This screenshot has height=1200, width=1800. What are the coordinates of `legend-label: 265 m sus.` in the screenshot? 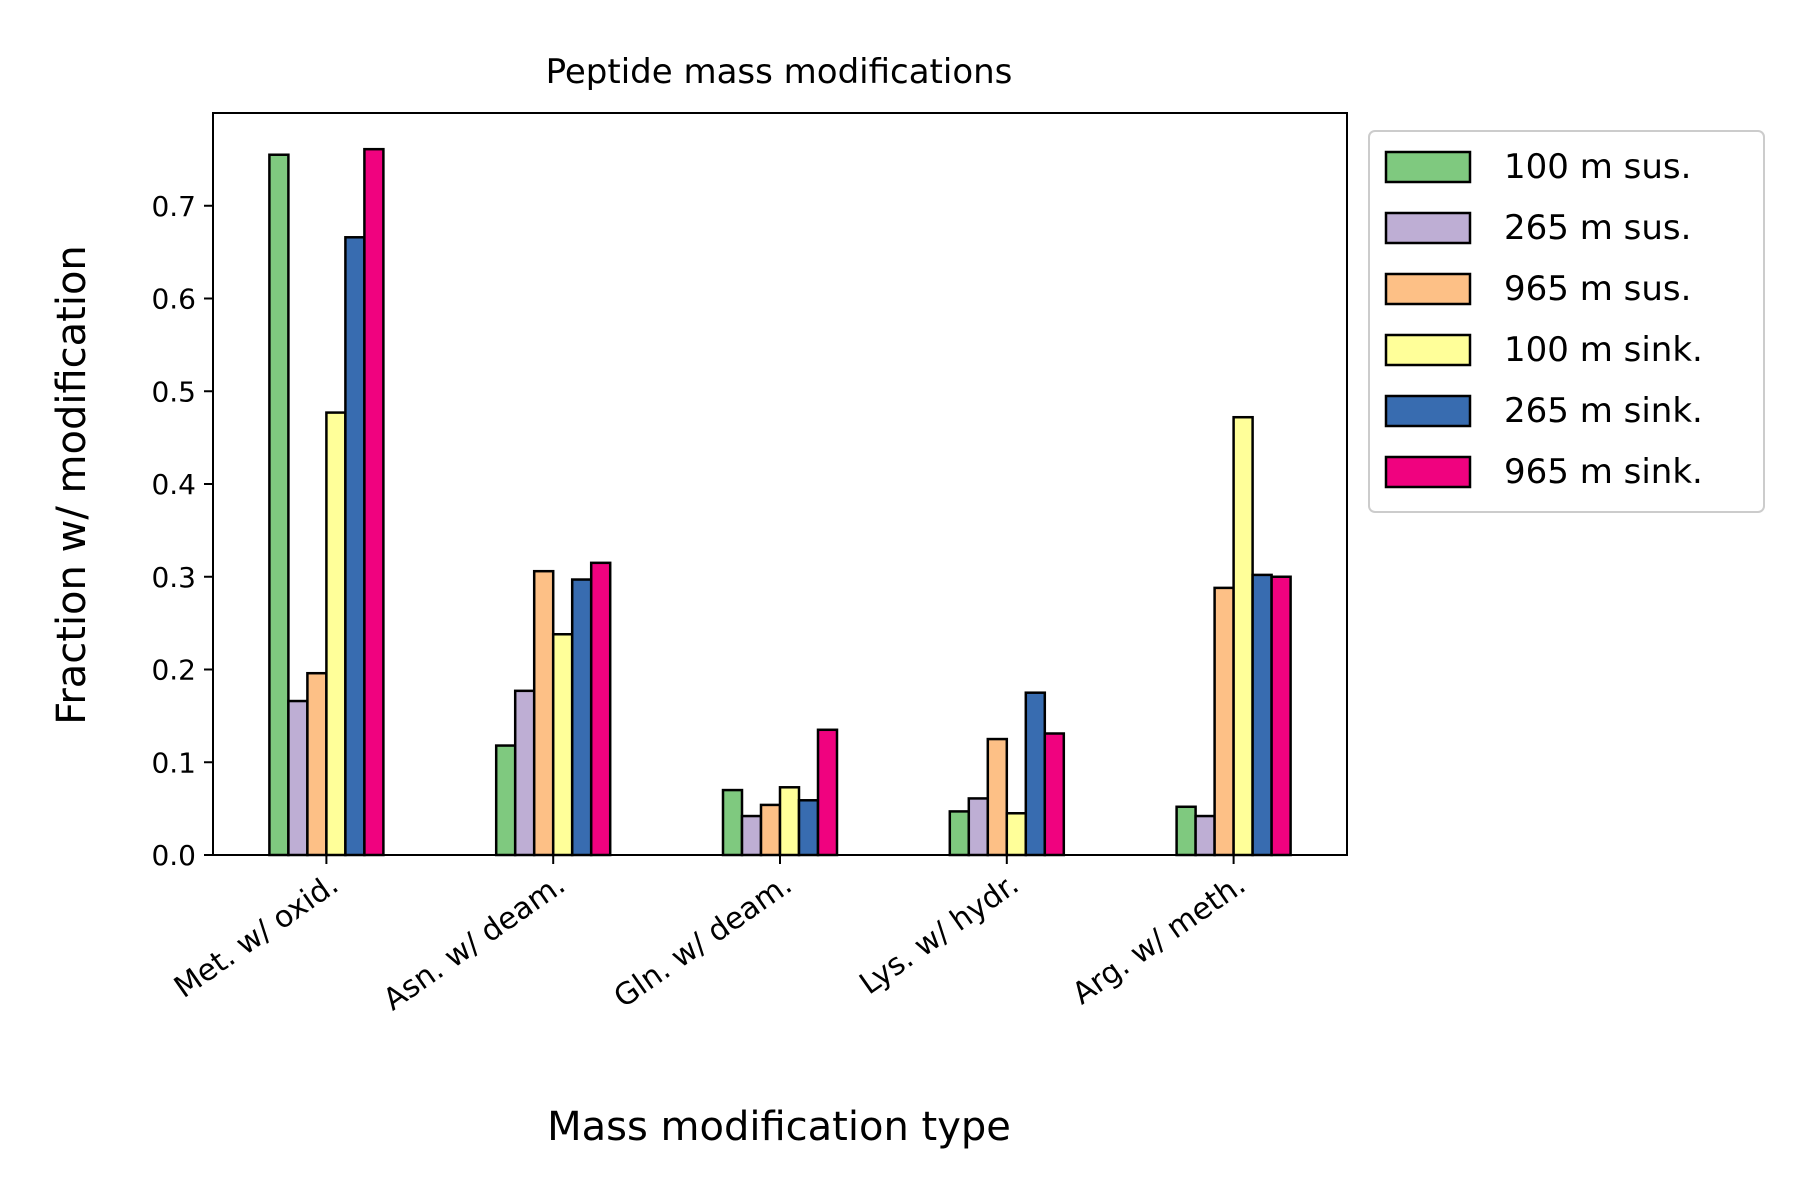 It's located at (1597, 228).